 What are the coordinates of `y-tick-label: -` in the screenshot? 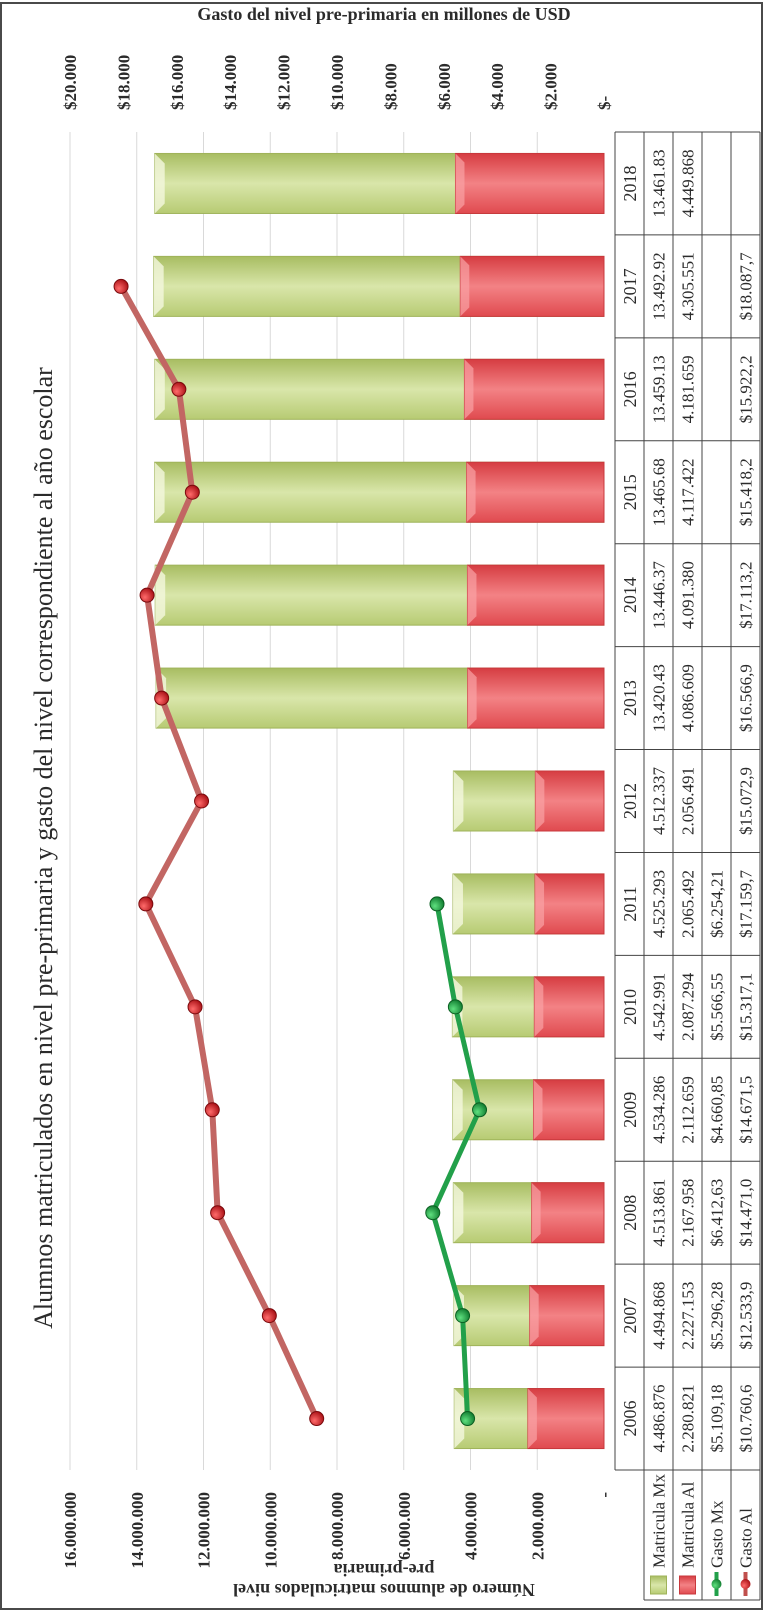 It's located at (604, 1495).